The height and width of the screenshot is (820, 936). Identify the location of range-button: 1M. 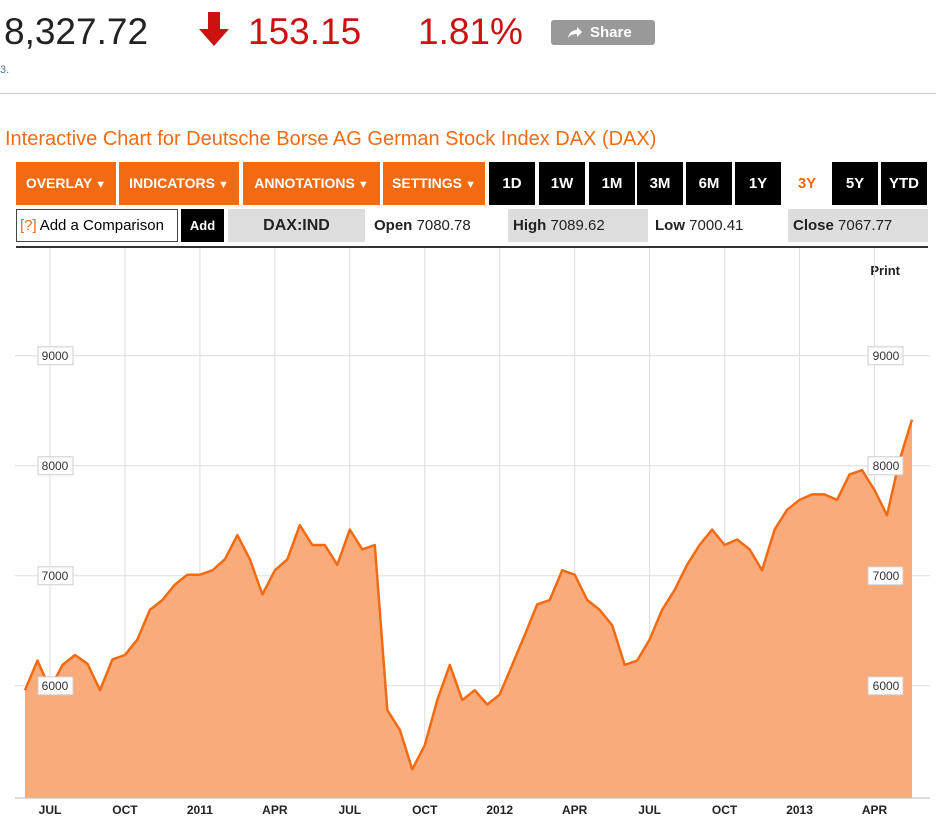
(612, 183).